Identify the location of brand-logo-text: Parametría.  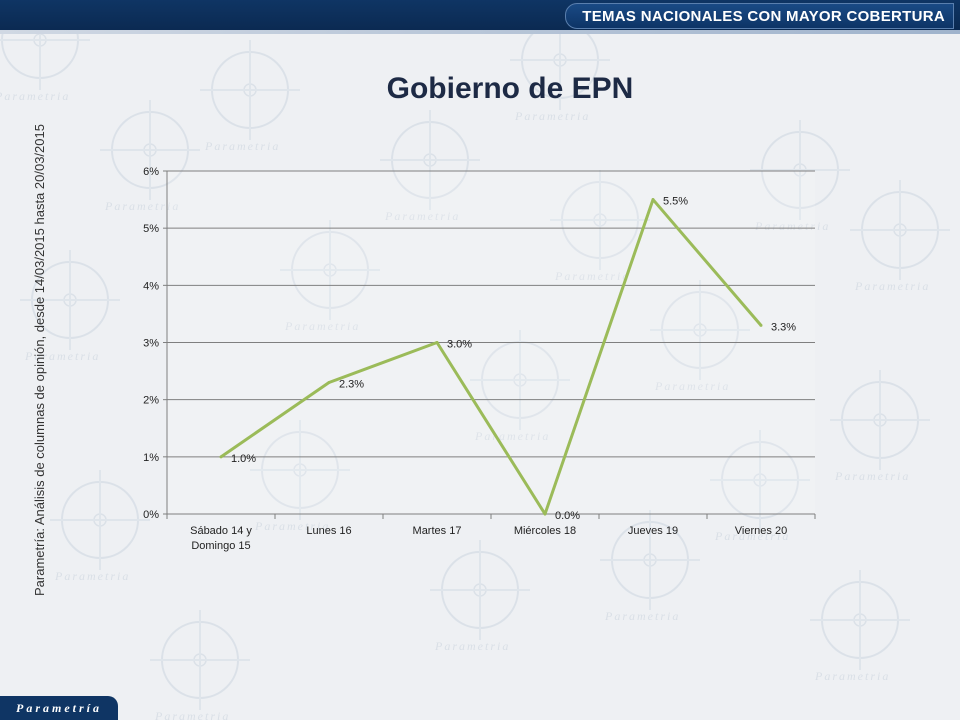
(59, 707).